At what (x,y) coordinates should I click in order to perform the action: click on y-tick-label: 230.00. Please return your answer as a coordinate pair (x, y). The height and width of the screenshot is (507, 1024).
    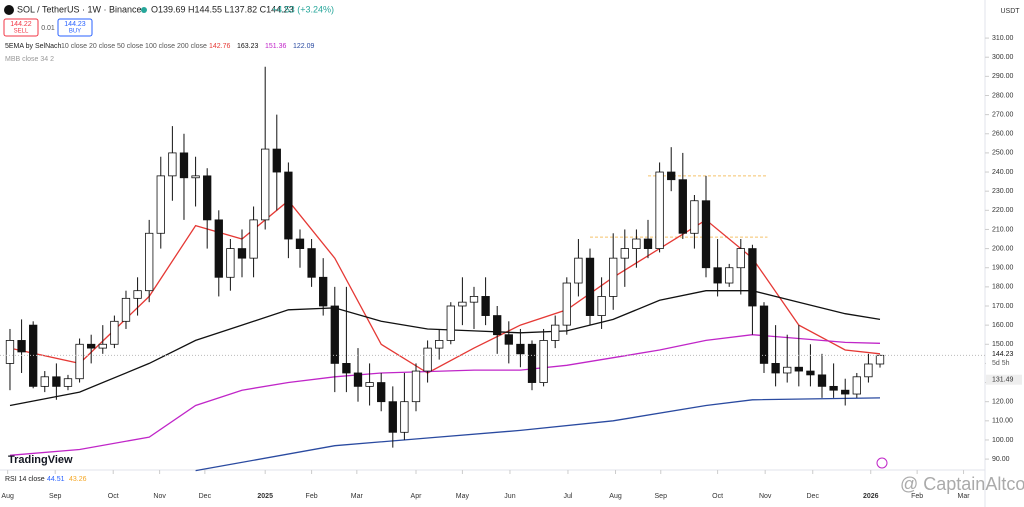
    Looking at the image, I should click on (1003, 191).